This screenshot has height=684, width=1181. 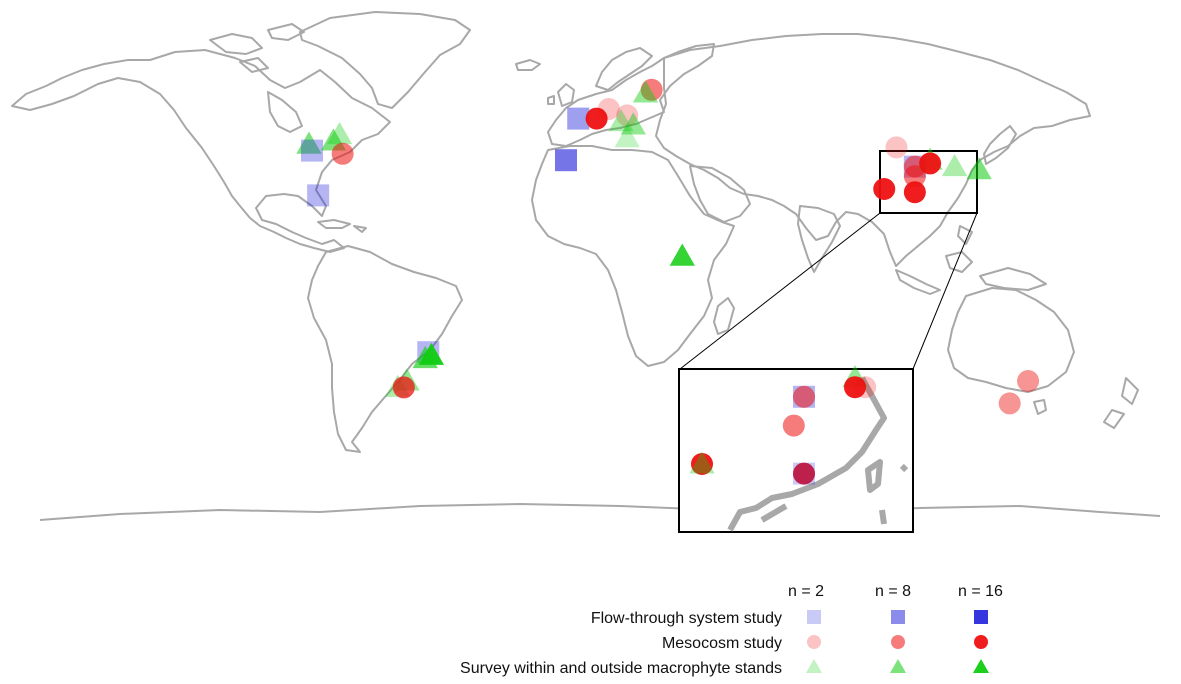 I want to click on new-zealand-outline, so click(x=1121, y=403).